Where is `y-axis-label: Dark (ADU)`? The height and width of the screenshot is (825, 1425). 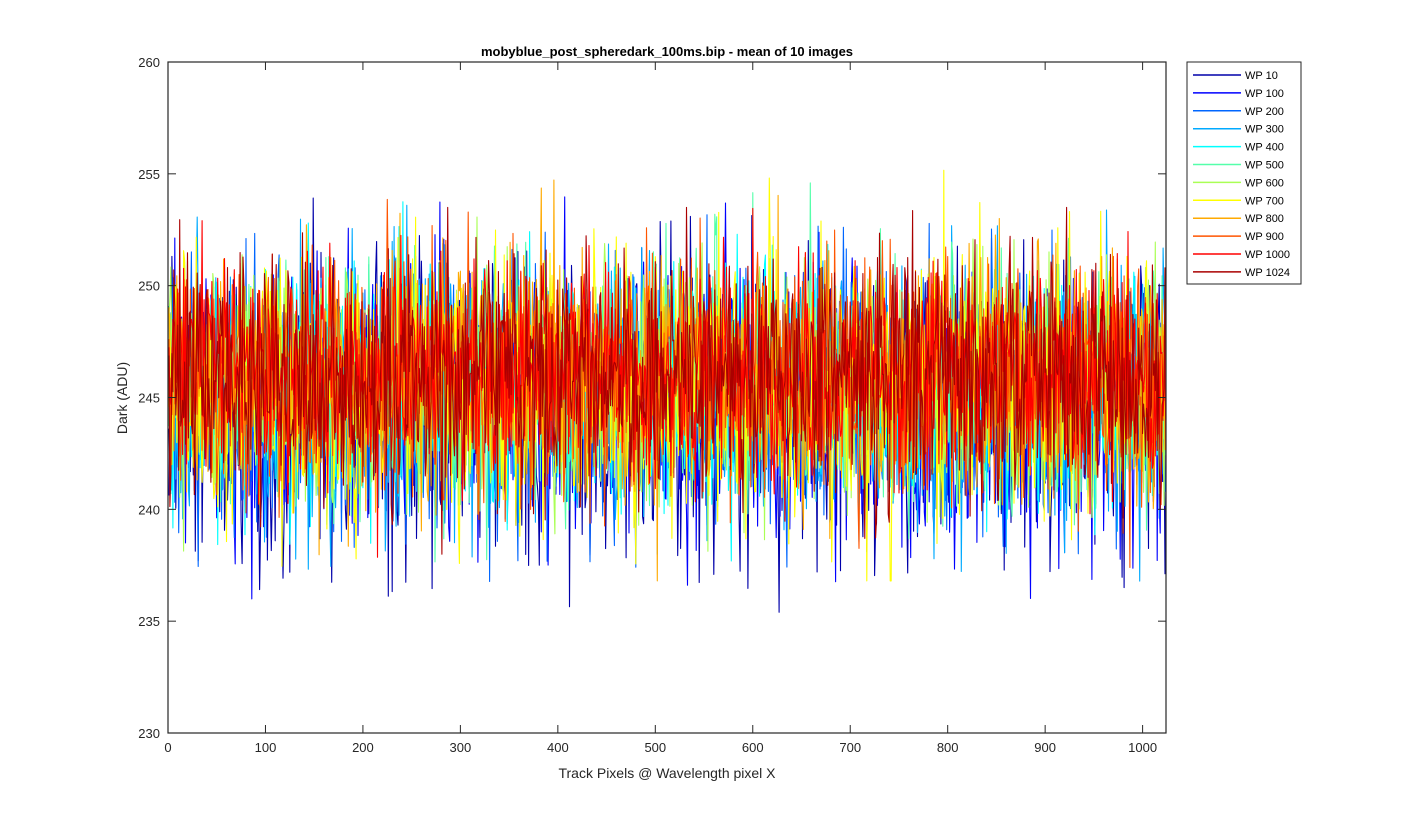 y-axis-label: Dark (ADU) is located at coordinates (122, 398).